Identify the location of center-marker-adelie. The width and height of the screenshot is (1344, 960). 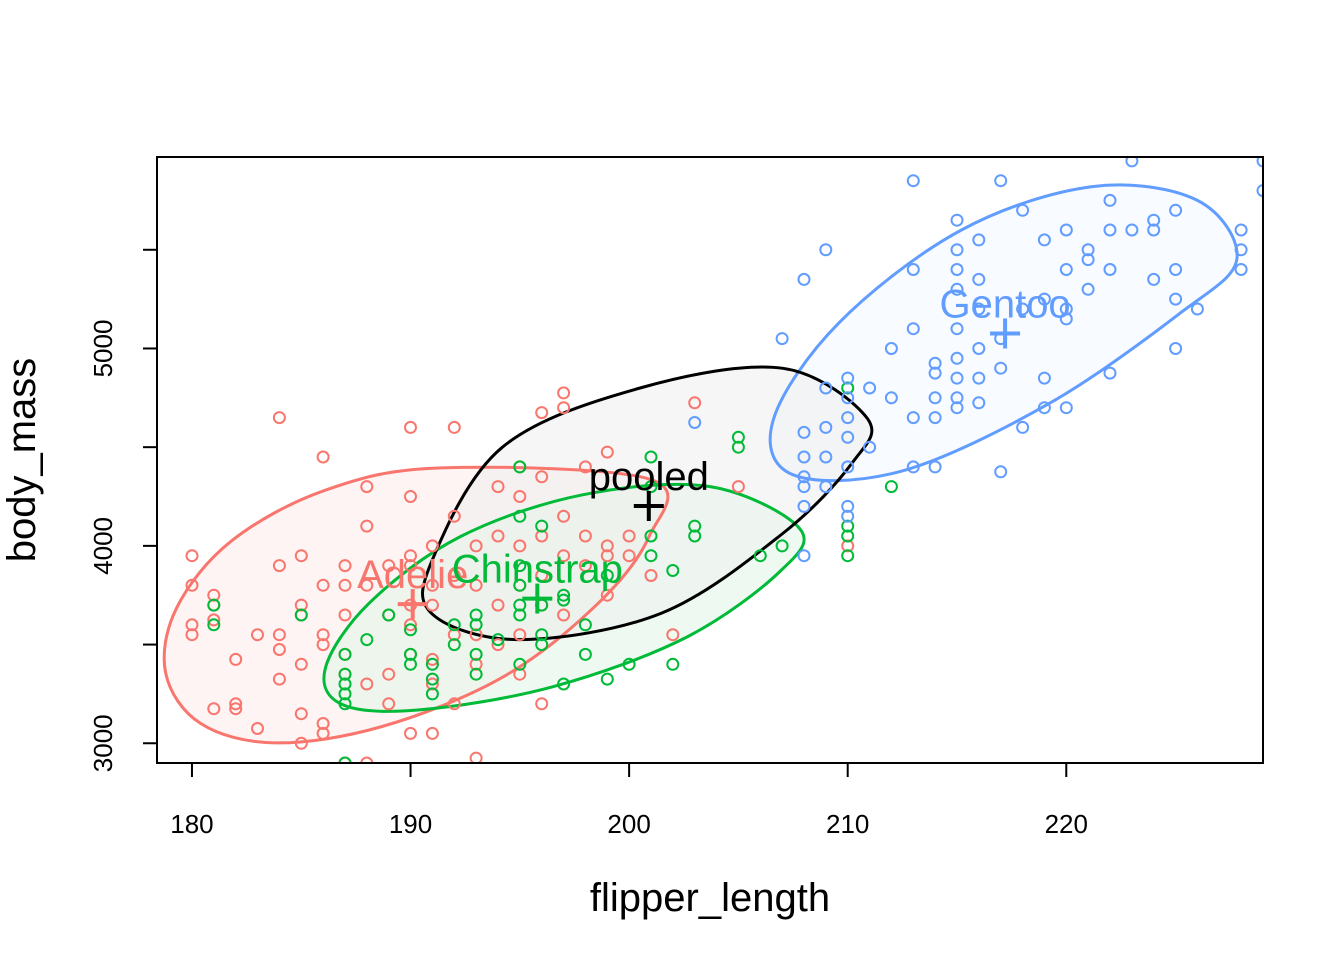
(412, 604).